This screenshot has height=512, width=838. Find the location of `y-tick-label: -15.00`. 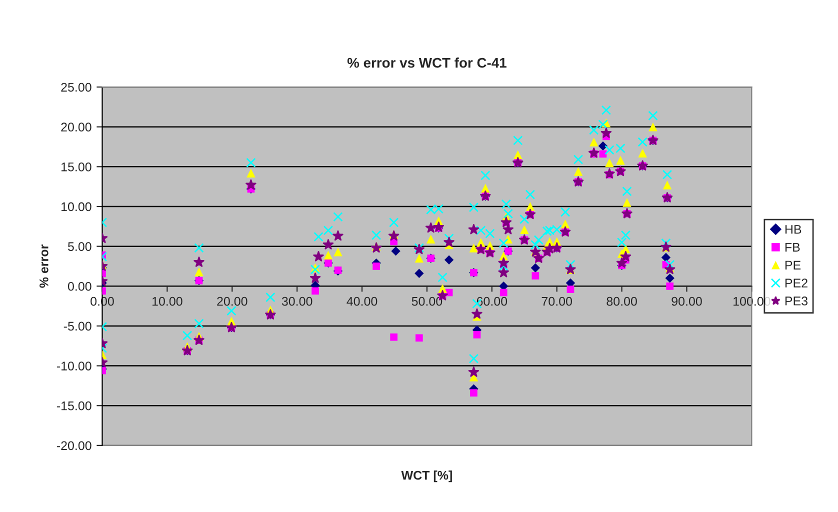

y-tick-label: -15.00 is located at coordinates (74, 405).